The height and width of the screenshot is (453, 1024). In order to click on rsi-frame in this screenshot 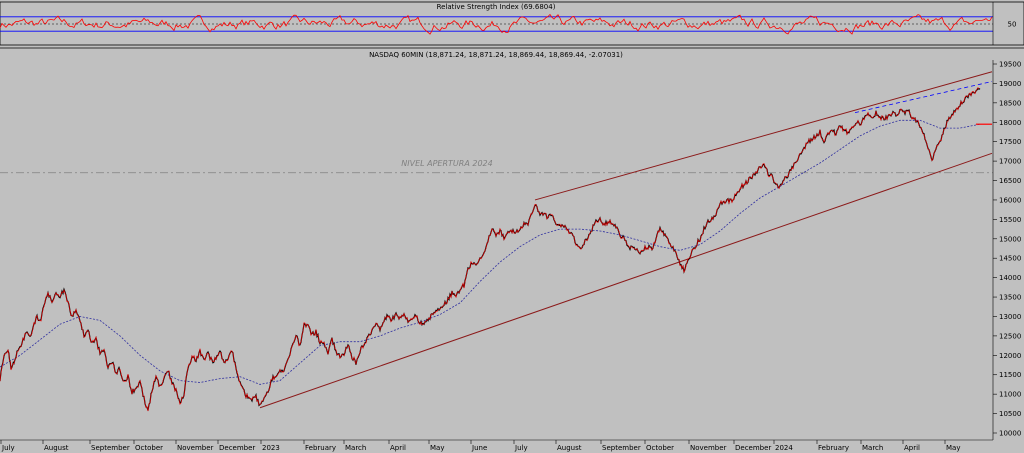, I will do `click(512, 23)`.